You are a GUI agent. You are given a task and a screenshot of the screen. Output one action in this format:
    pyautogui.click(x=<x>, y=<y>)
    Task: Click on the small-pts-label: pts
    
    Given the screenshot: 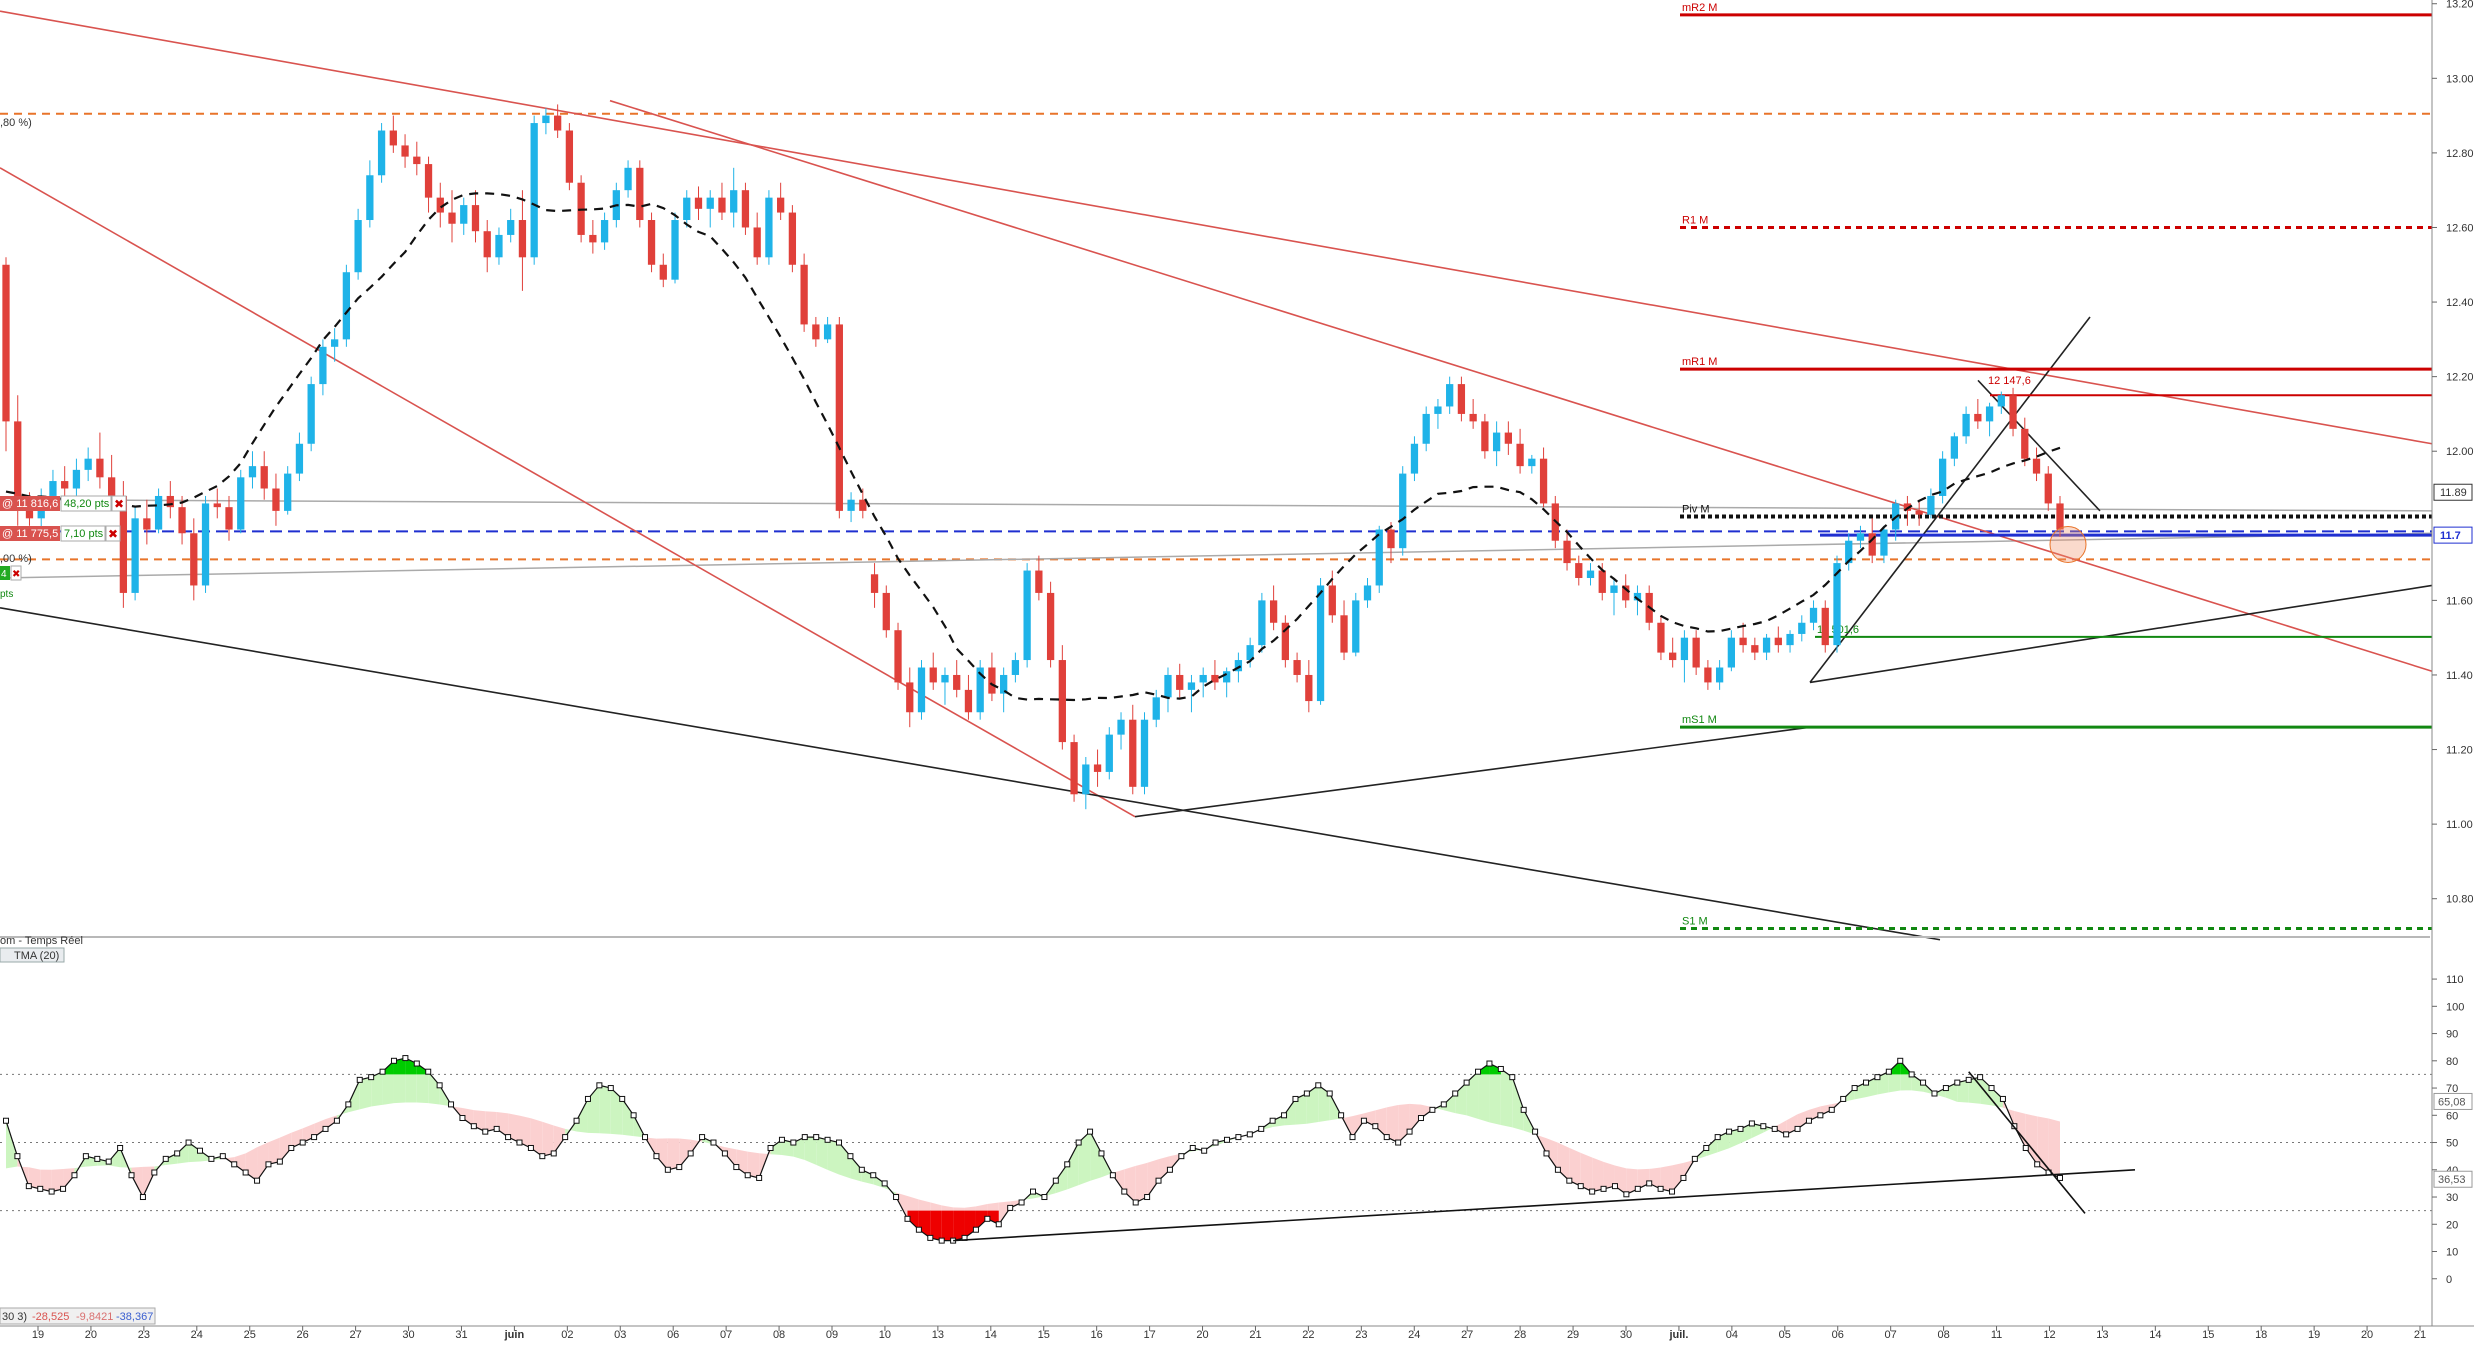 What is the action you would take?
    pyautogui.click(x=6, y=594)
    